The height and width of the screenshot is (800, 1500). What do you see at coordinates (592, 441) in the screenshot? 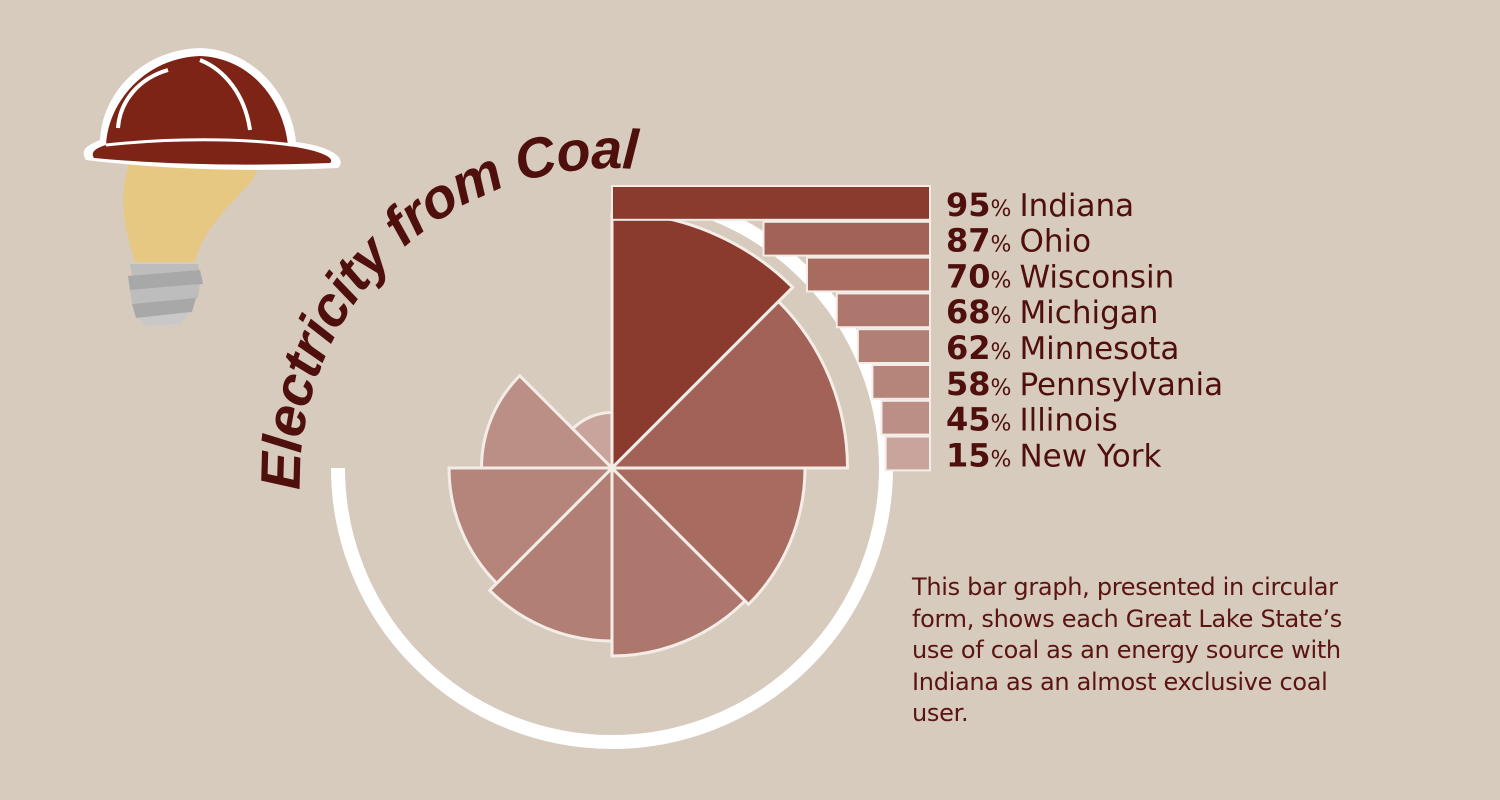
I see `wedge-new-york` at bounding box center [592, 441].